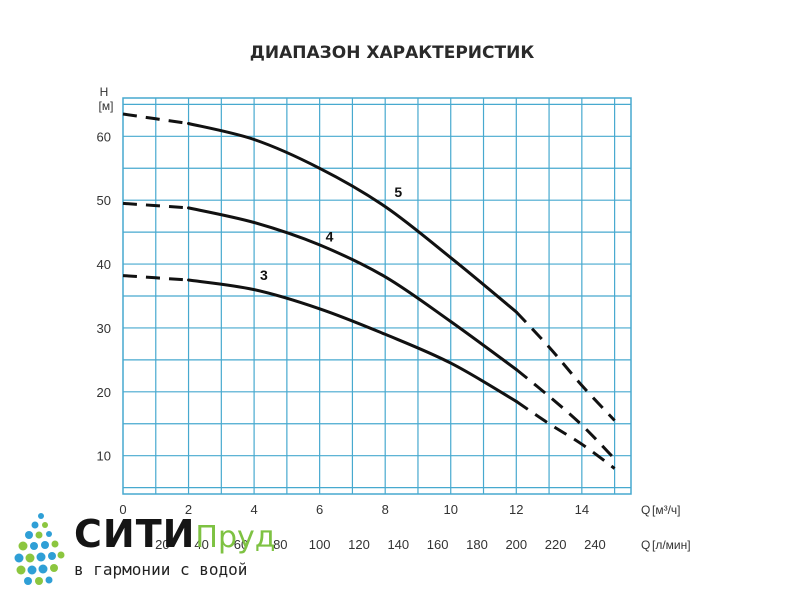  What do you see at coordinates (201, 544) in the screenshot?
I see `x2-tick-label: 40` at bounding box center [201, 544].